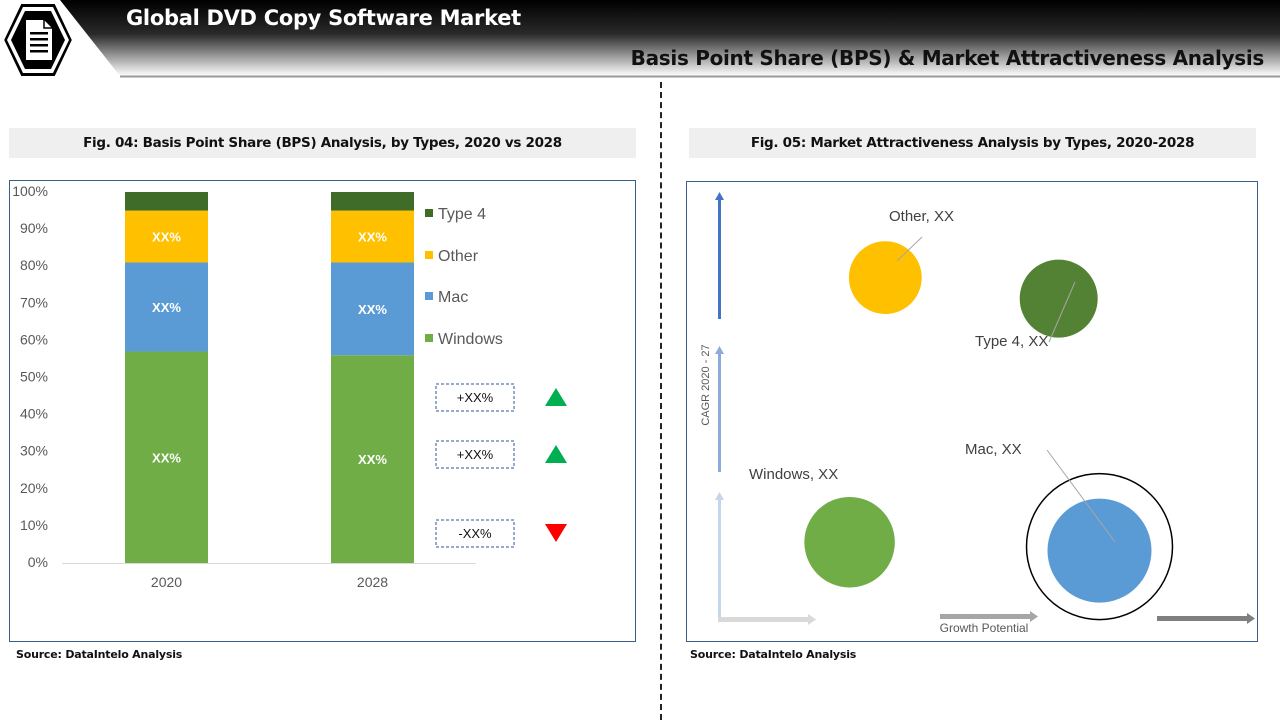 The width and height of the screenshot is (1280, 720). What do you see at coordinates (706, 384) in the screenshot?
I see `y-axis-label: CAGR 2020 - 27` at bounding box center [706, 384].